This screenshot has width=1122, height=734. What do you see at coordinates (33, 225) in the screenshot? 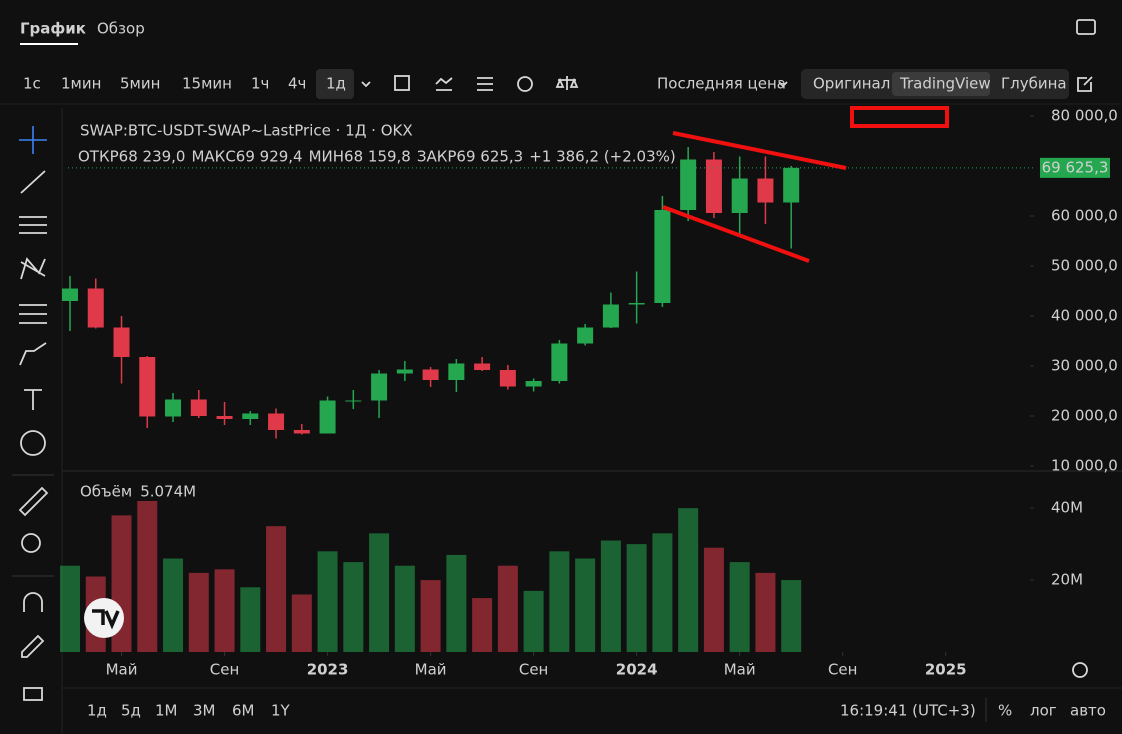
I see `fib-tool` at bounding box center [33, 225].